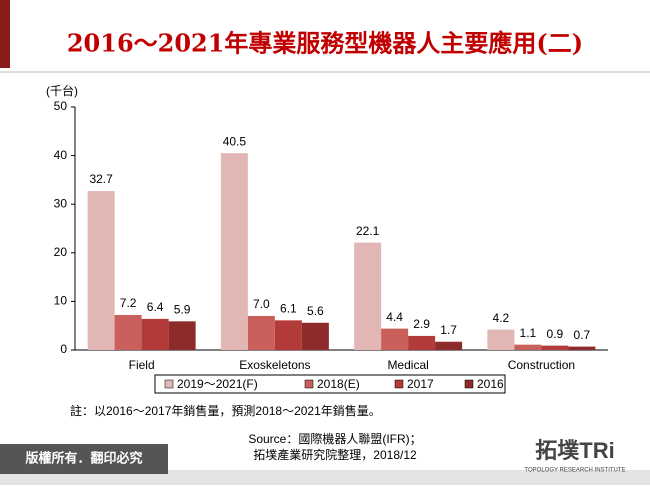  I want to click on value-label: 4.2, so click(501, 318).